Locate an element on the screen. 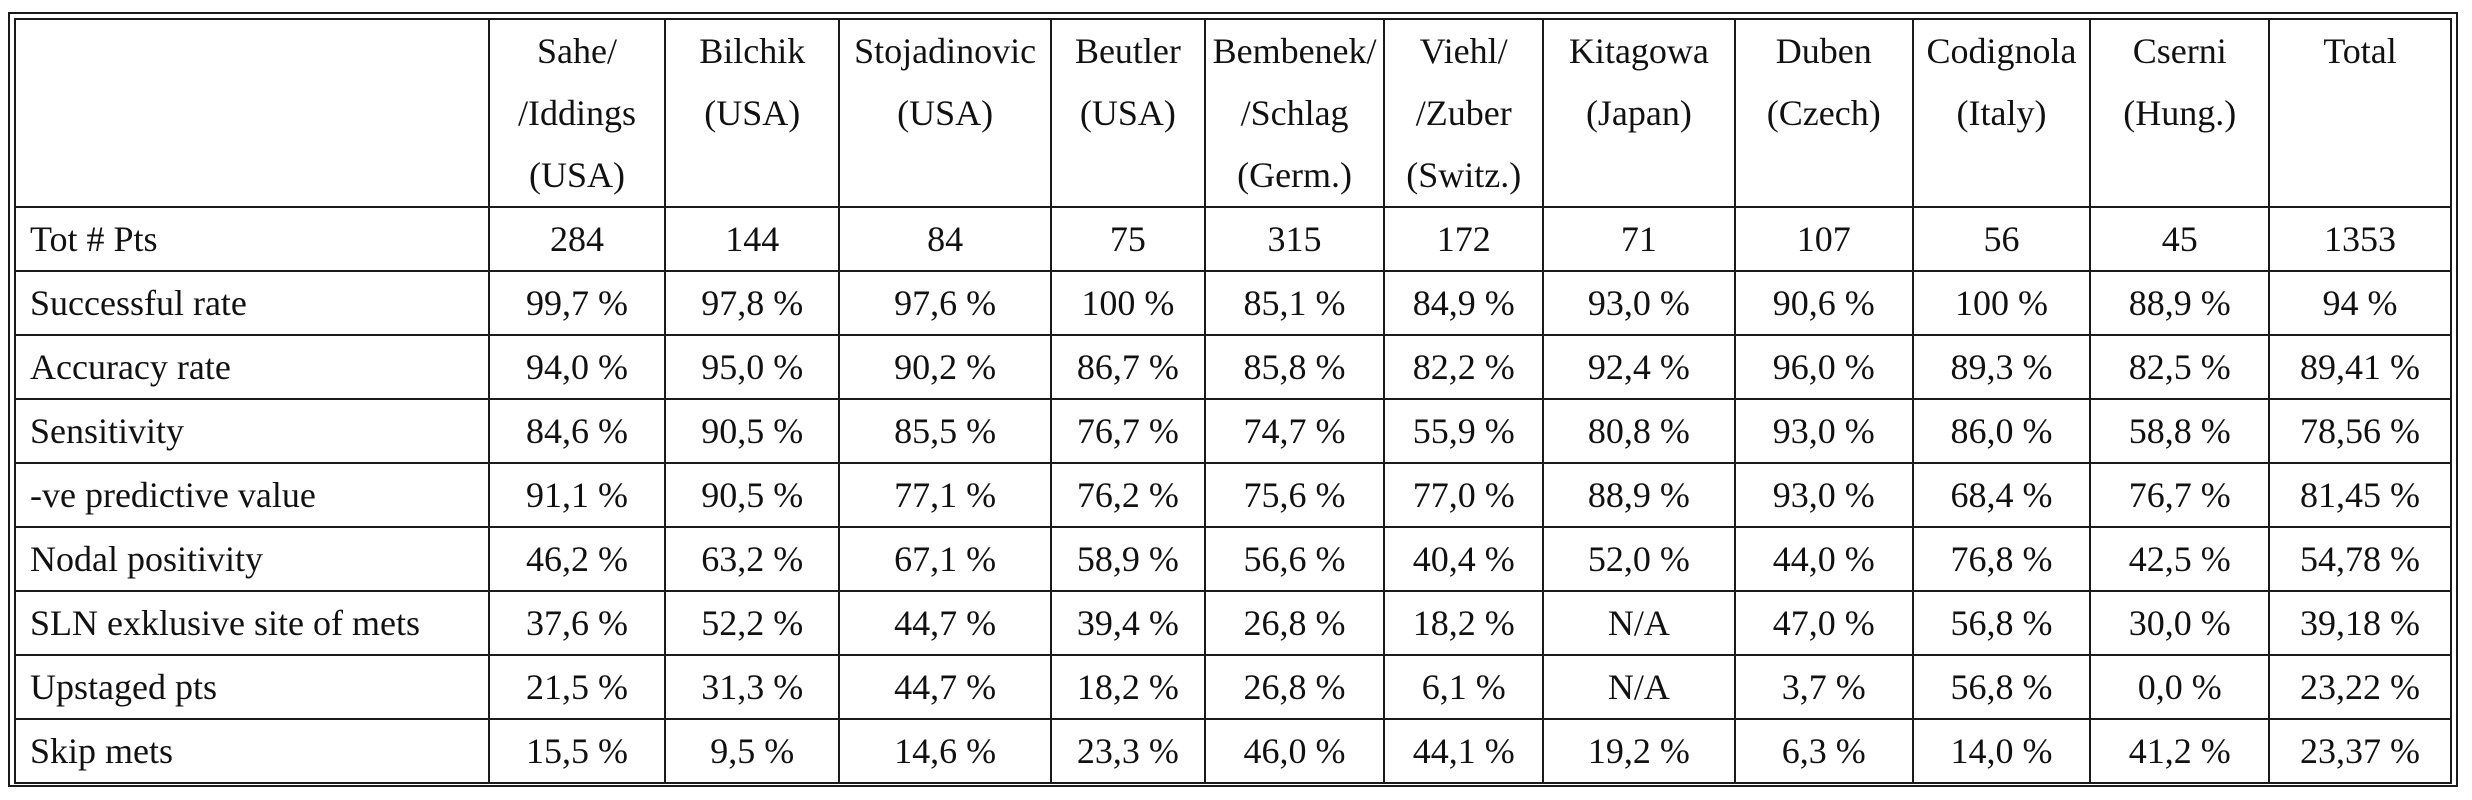 Image resolution: width=2472 pixels, height=800 pixels. table-cell: 100 % is located at coordinates (2001, 303).